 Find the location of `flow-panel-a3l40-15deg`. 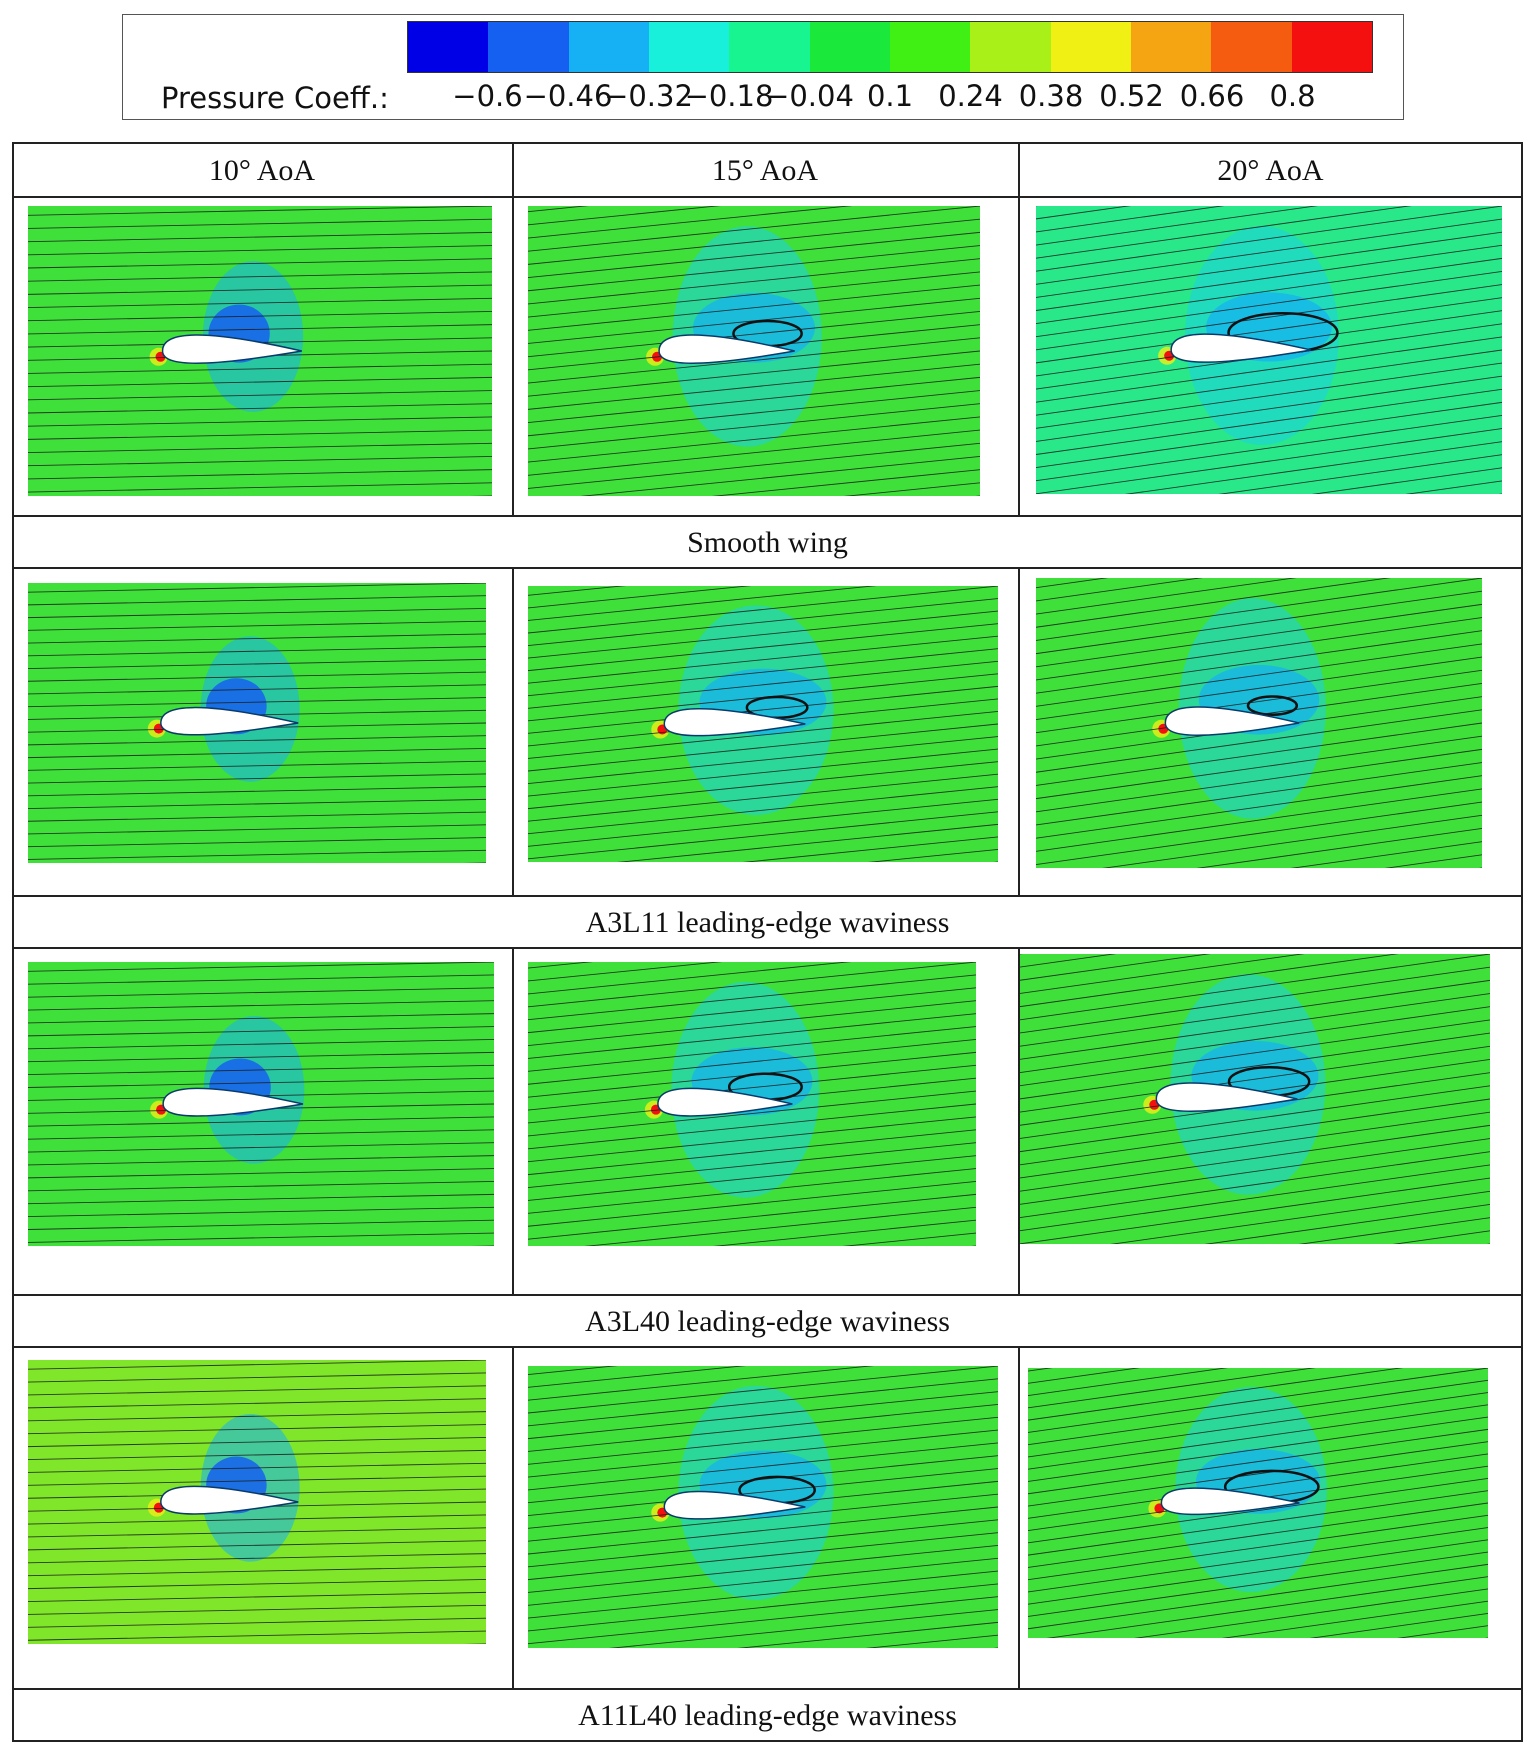

flow-panel-a3l40-15deg is located at coordinates (752, 1104).